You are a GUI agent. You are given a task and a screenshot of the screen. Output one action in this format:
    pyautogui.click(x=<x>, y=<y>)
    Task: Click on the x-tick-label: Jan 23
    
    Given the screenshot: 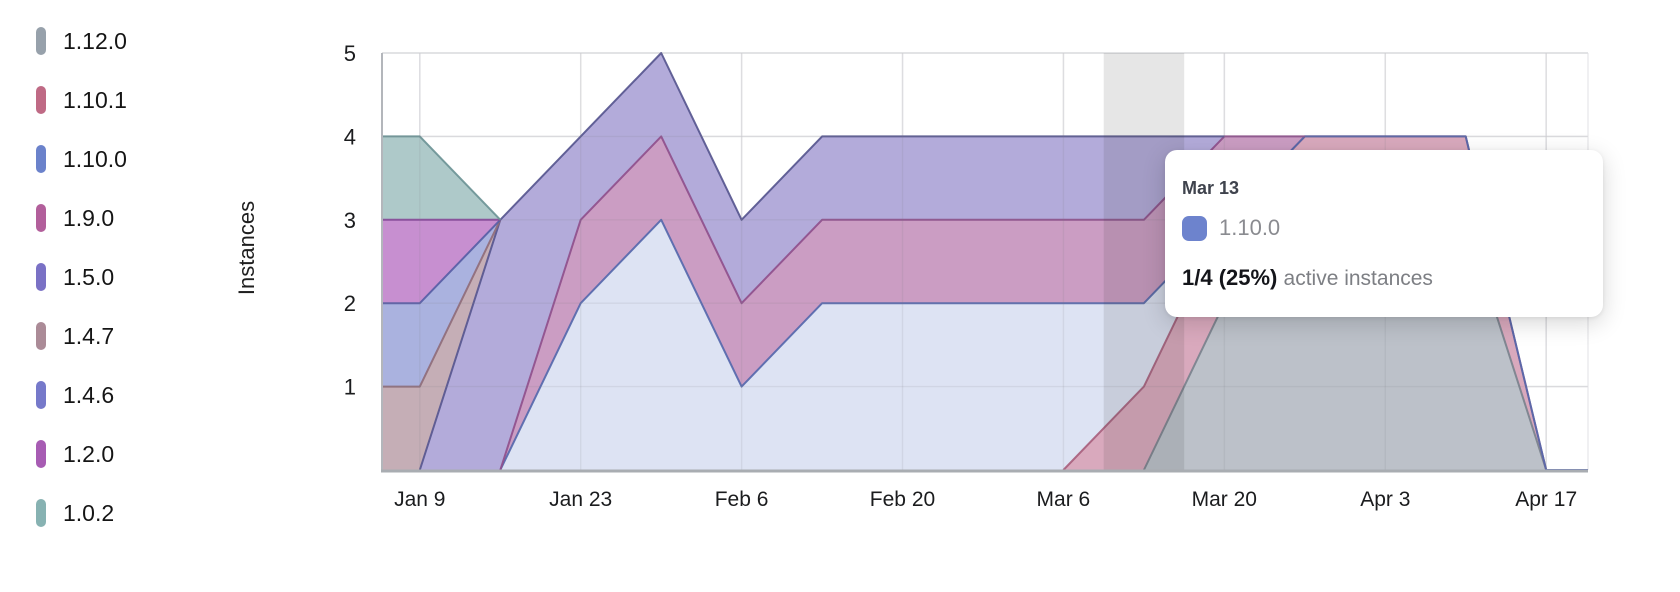 What is the action you would take?
    pyautogui.click(x=580, y=499)
    